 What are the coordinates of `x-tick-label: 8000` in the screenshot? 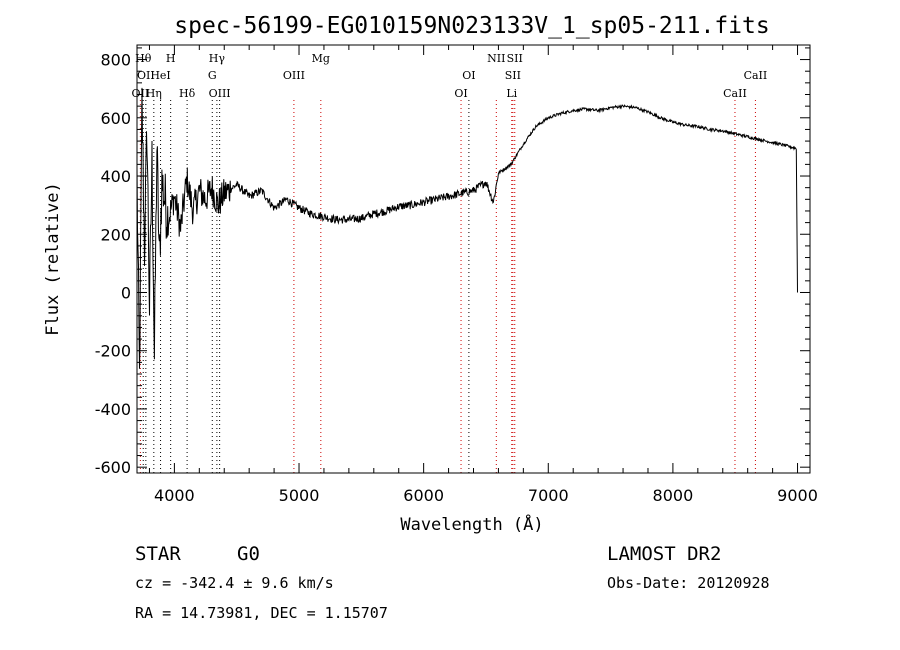 It's located at (673, 495).